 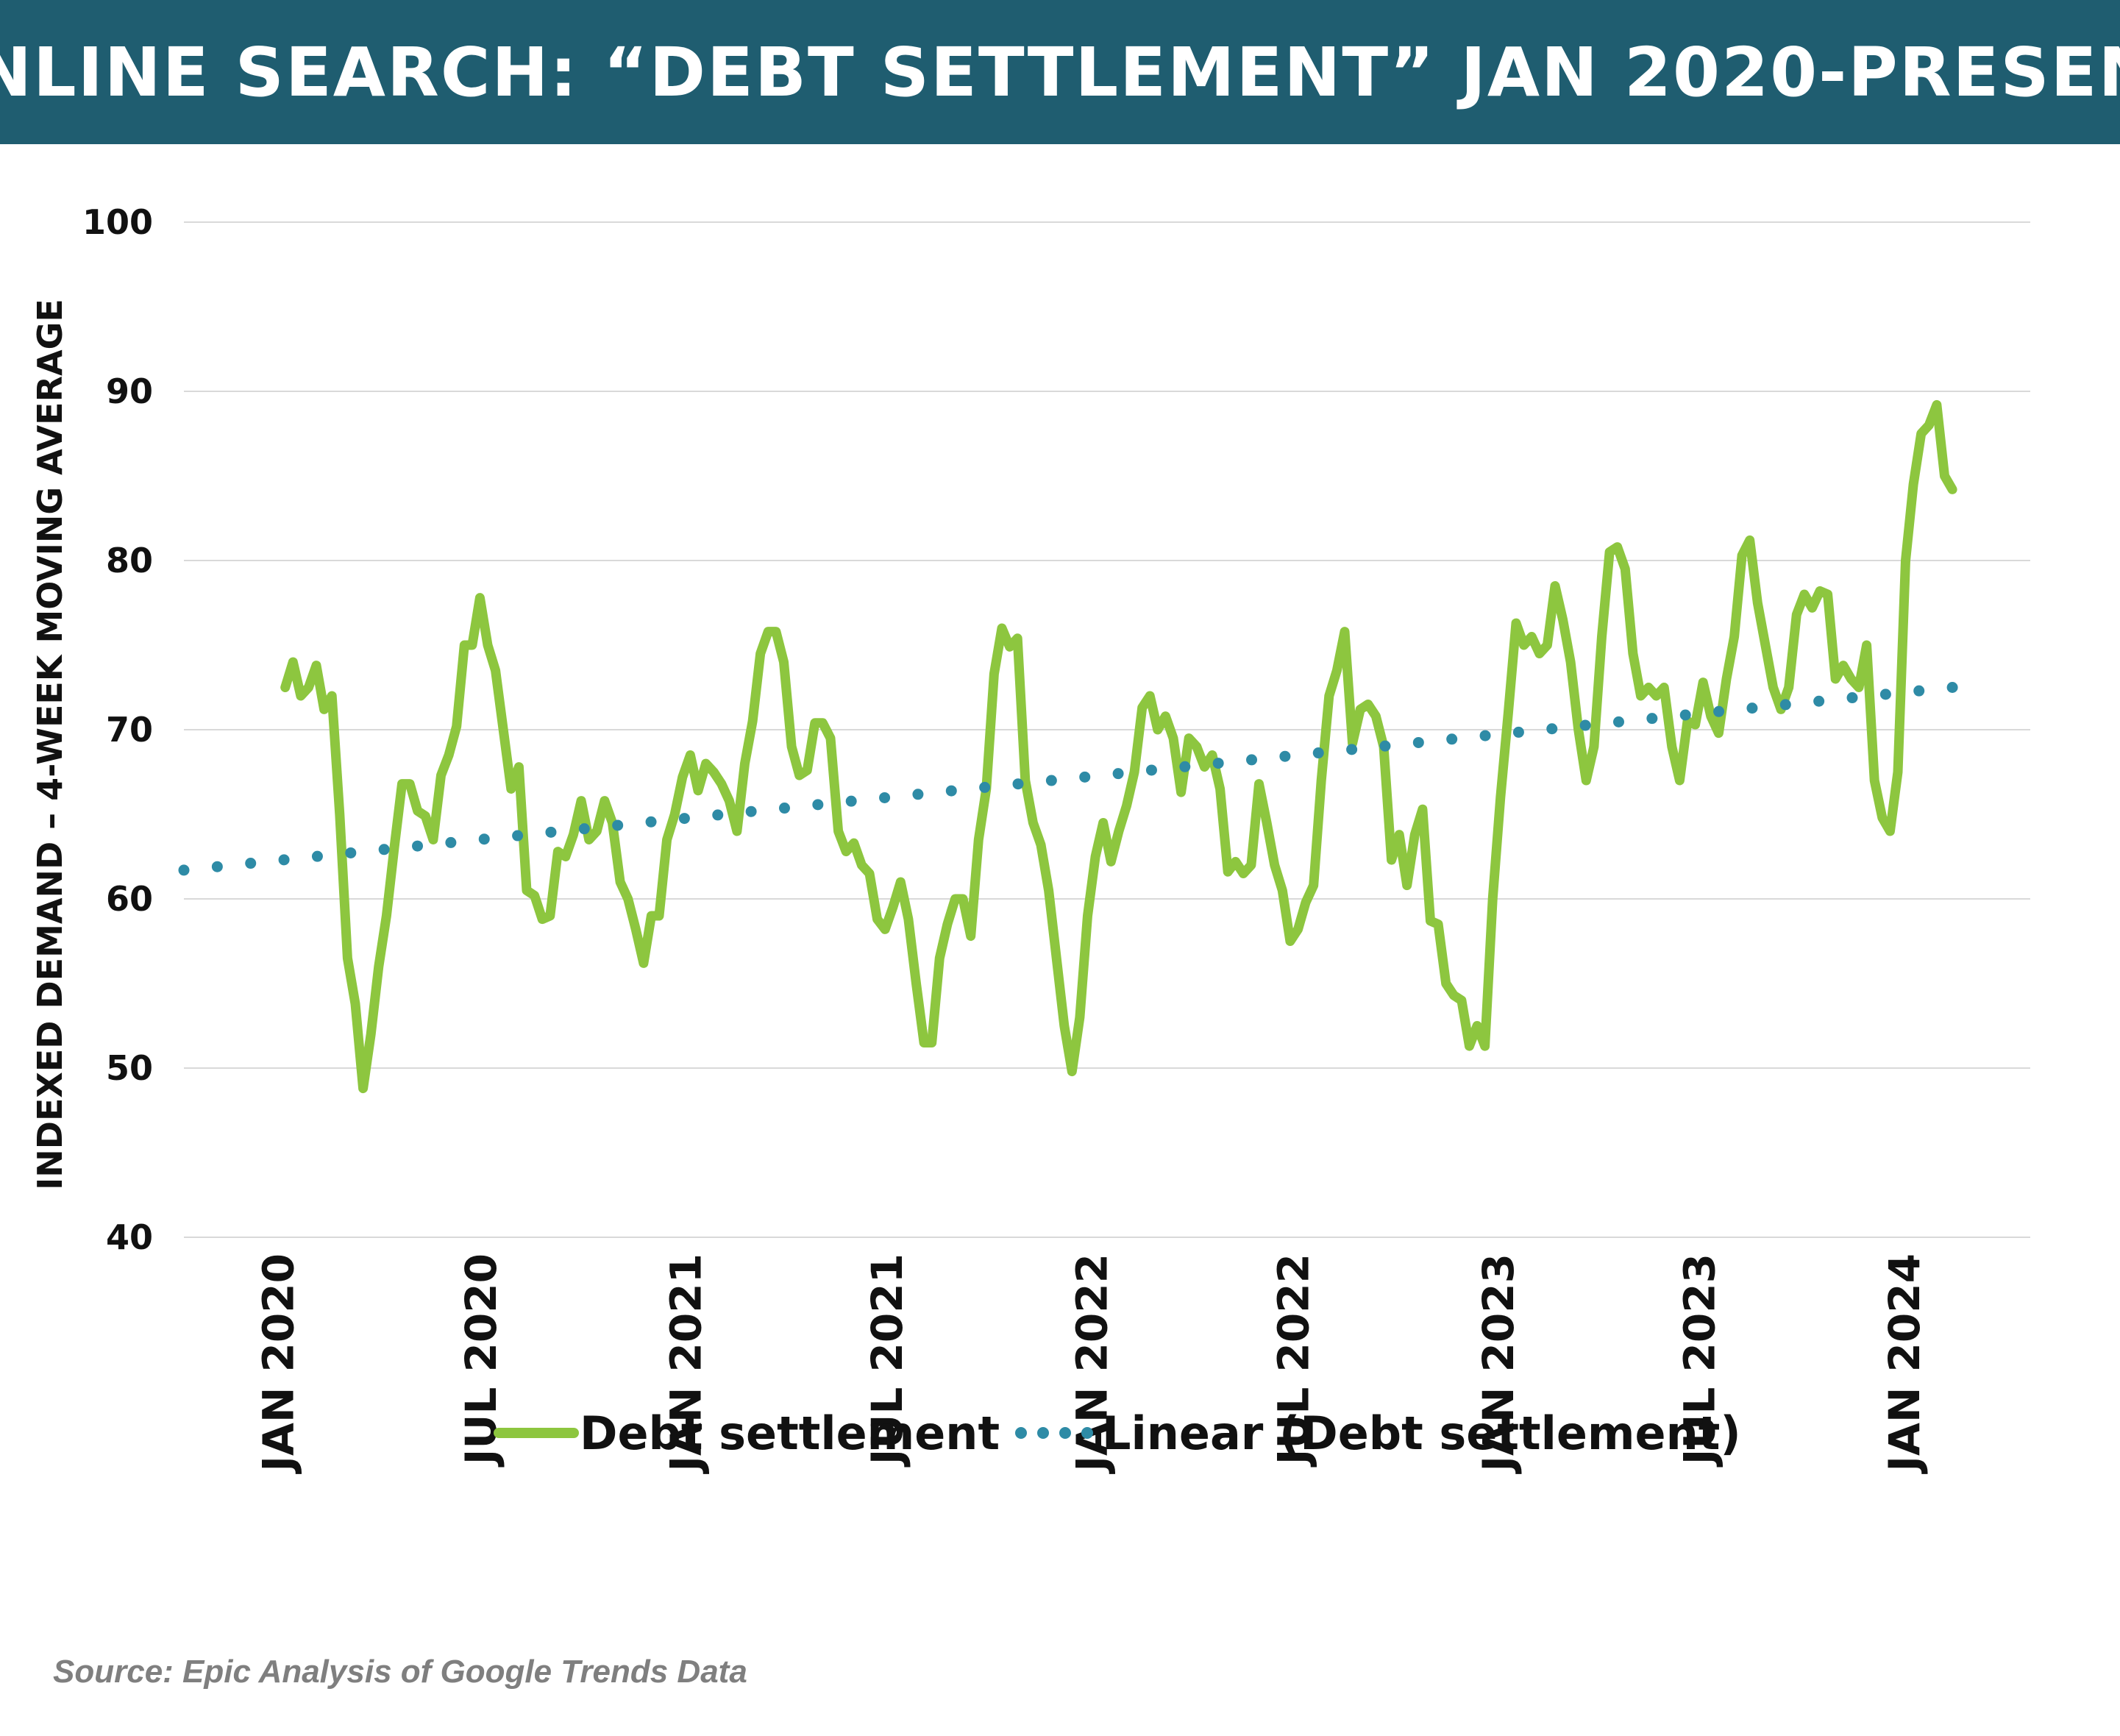 I want to click on x-tick-label: JUL 2022, so click(x=1293, y=1360).